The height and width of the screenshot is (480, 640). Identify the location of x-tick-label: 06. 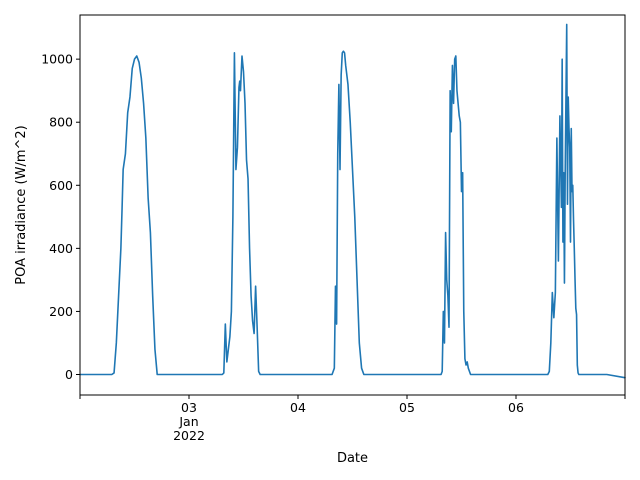
(516, 407).